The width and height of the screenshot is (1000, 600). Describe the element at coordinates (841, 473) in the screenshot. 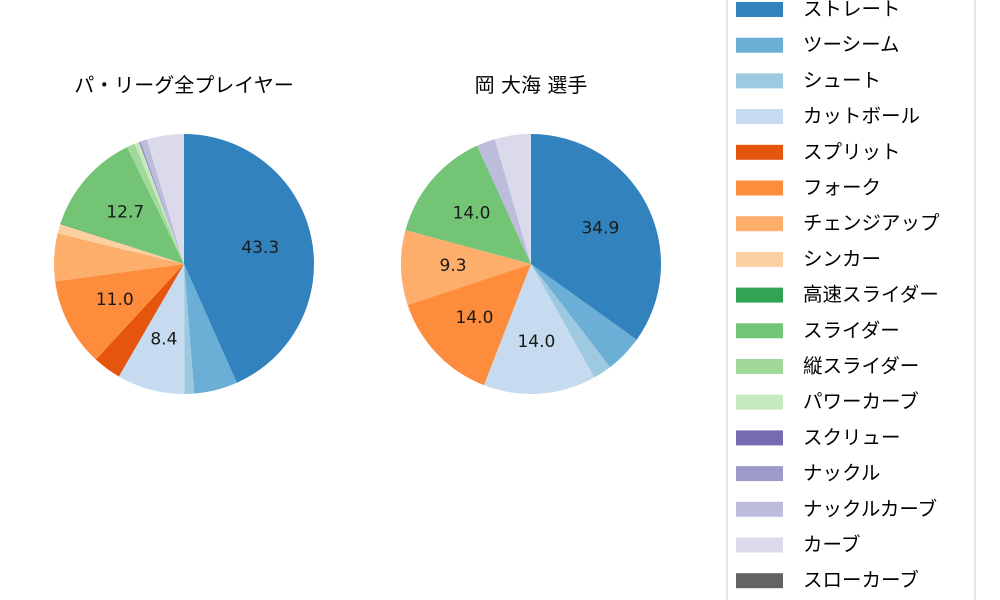

I see `legend-label: ナックル` at that location.